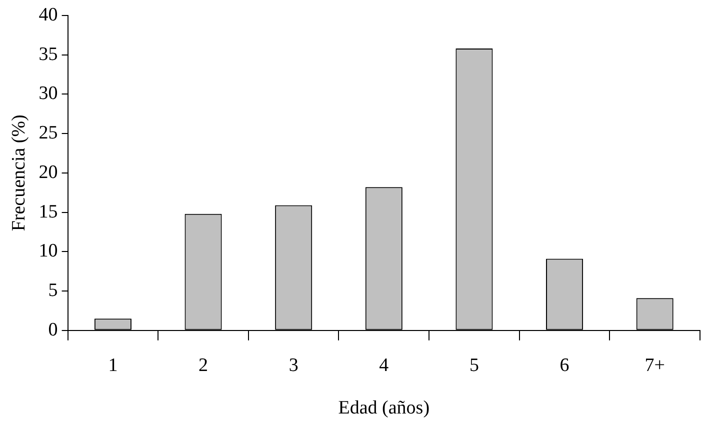 The image size is (702, 428). What do you see at coordinates (654, 365) in the screenshot?
I see `x-tick-label: 7+` at bounding box center [654, 365].